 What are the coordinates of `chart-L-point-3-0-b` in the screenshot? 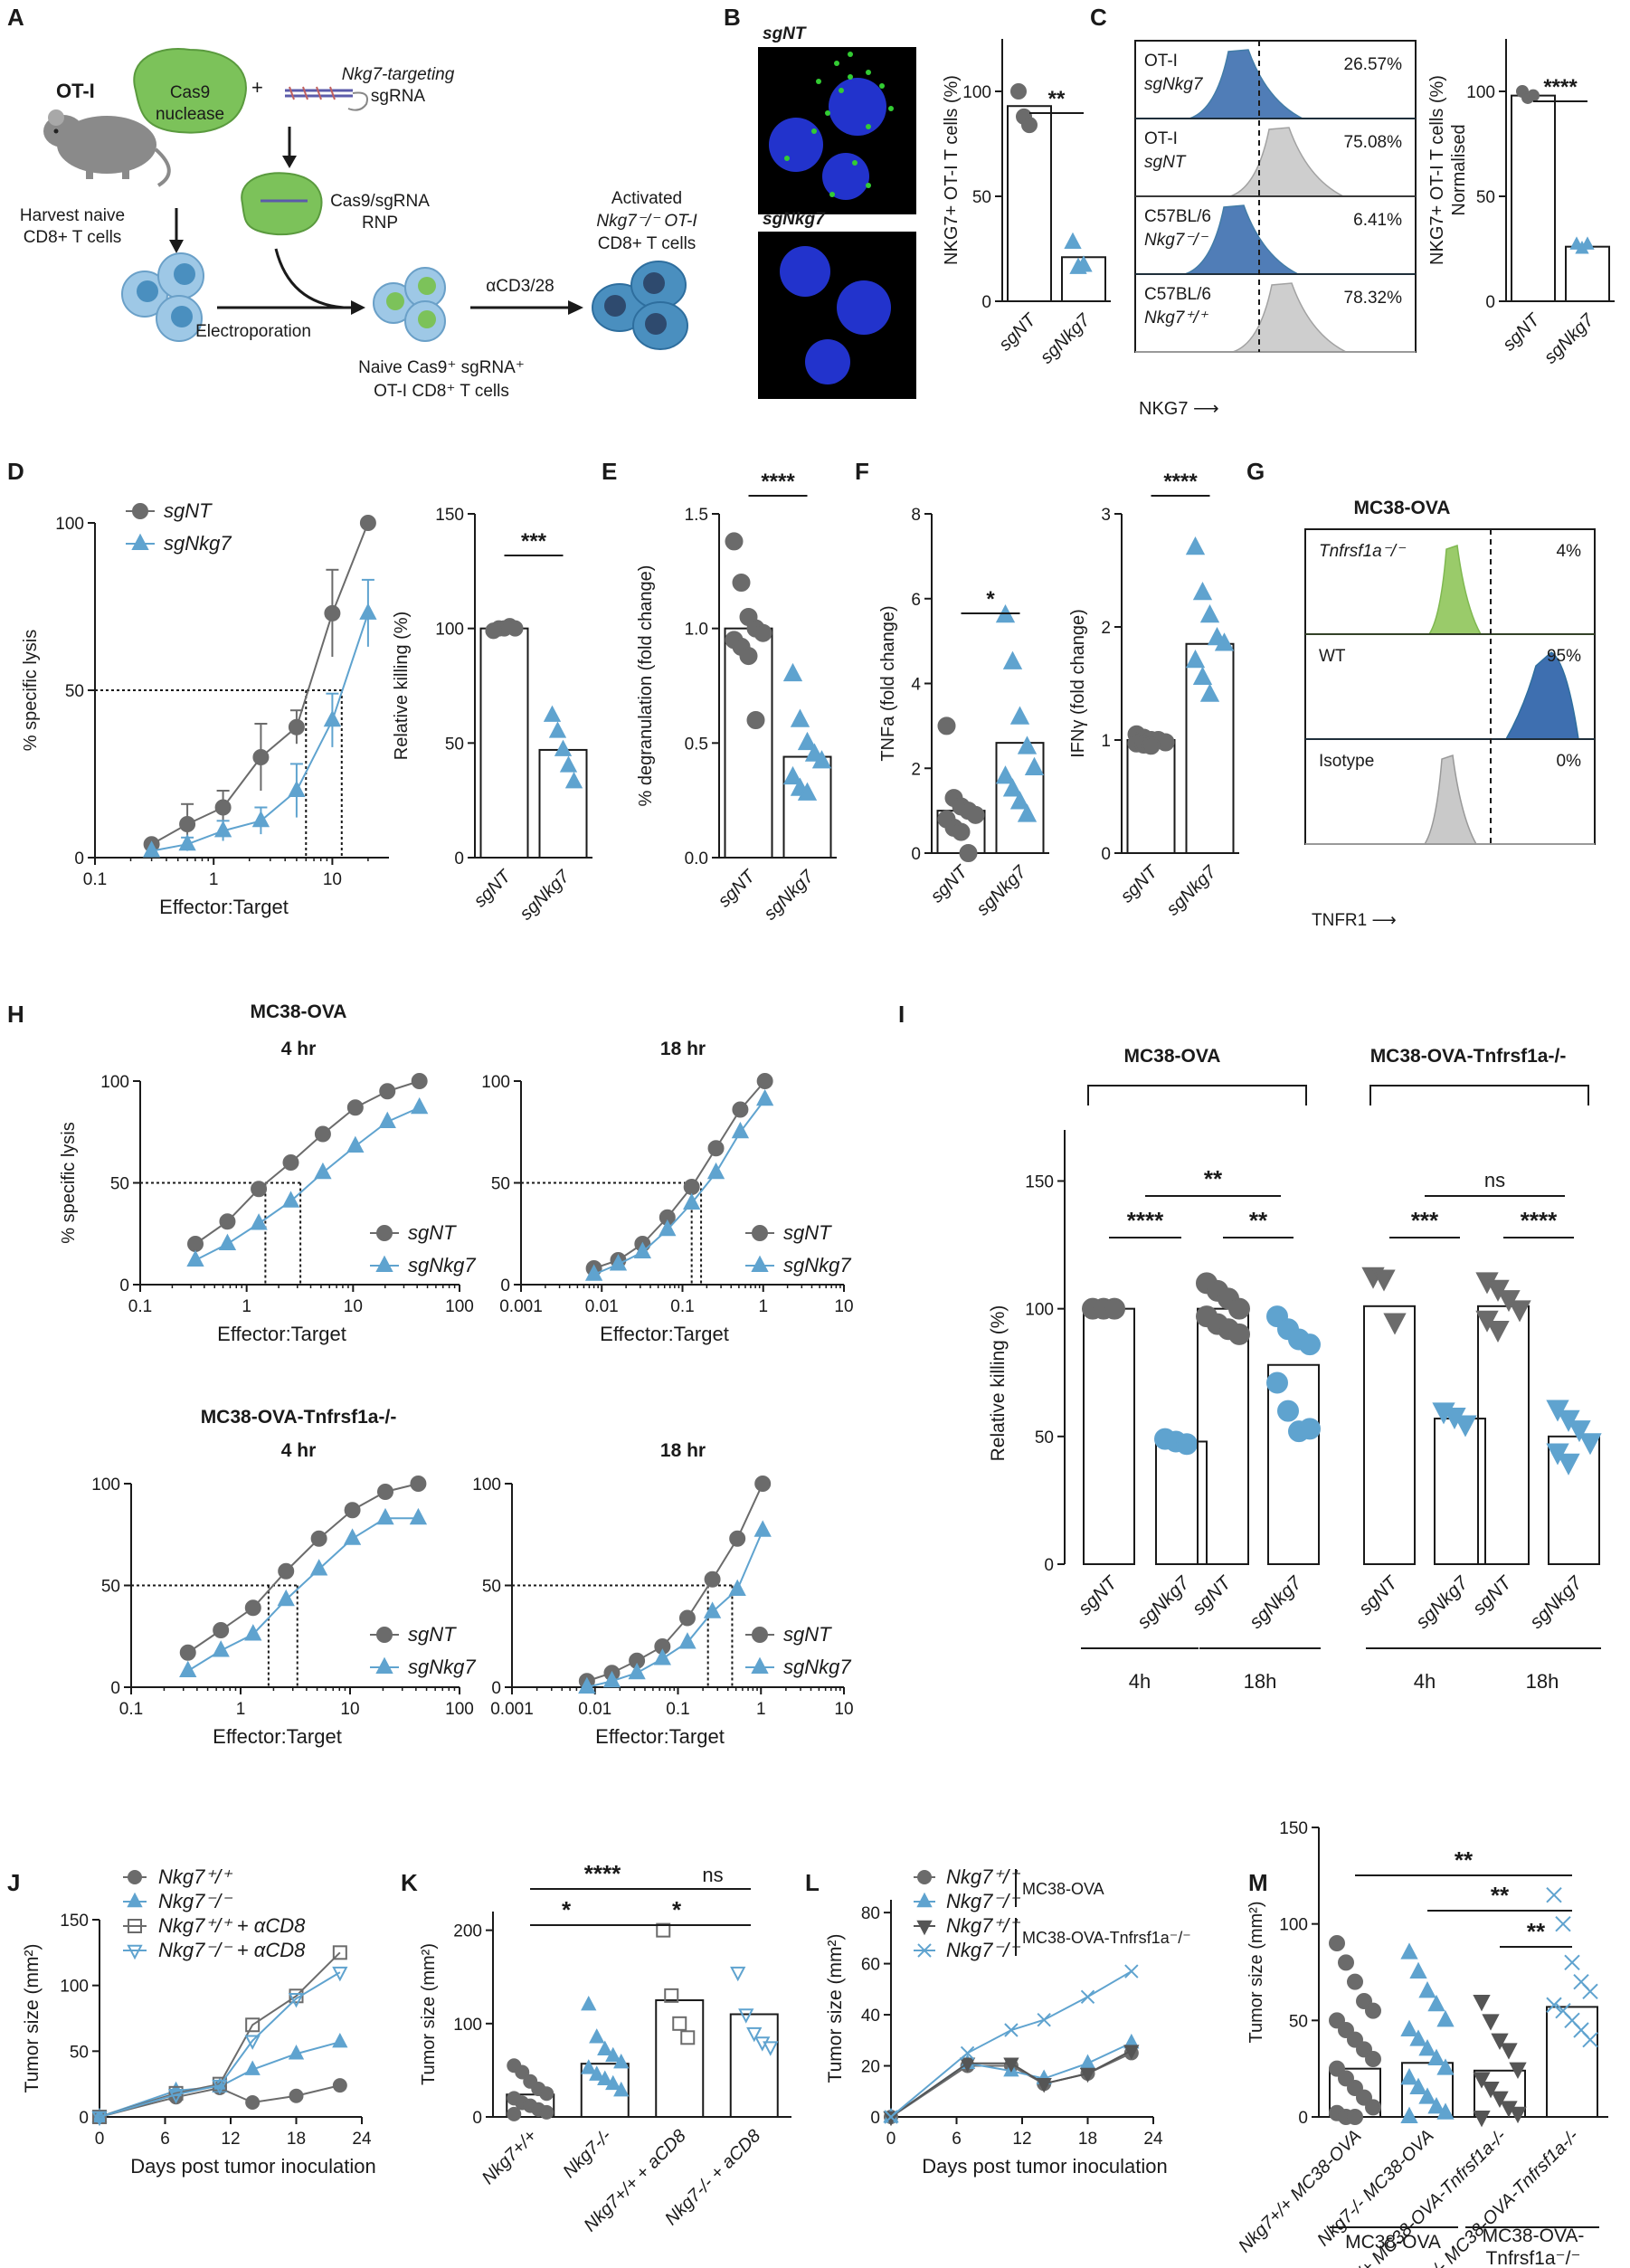 It's located at (891, 2117).